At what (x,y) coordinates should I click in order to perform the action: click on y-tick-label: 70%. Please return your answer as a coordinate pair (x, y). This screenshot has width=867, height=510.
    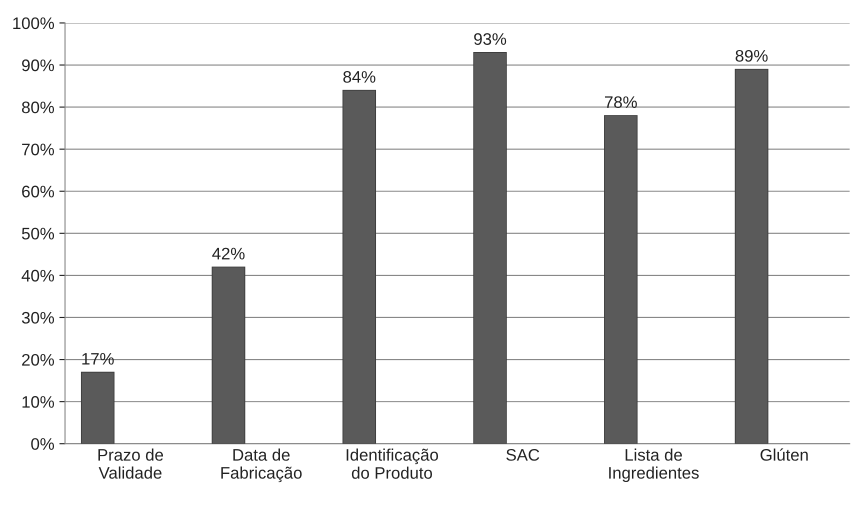
    Looking at the image, I should click on (38, 150).